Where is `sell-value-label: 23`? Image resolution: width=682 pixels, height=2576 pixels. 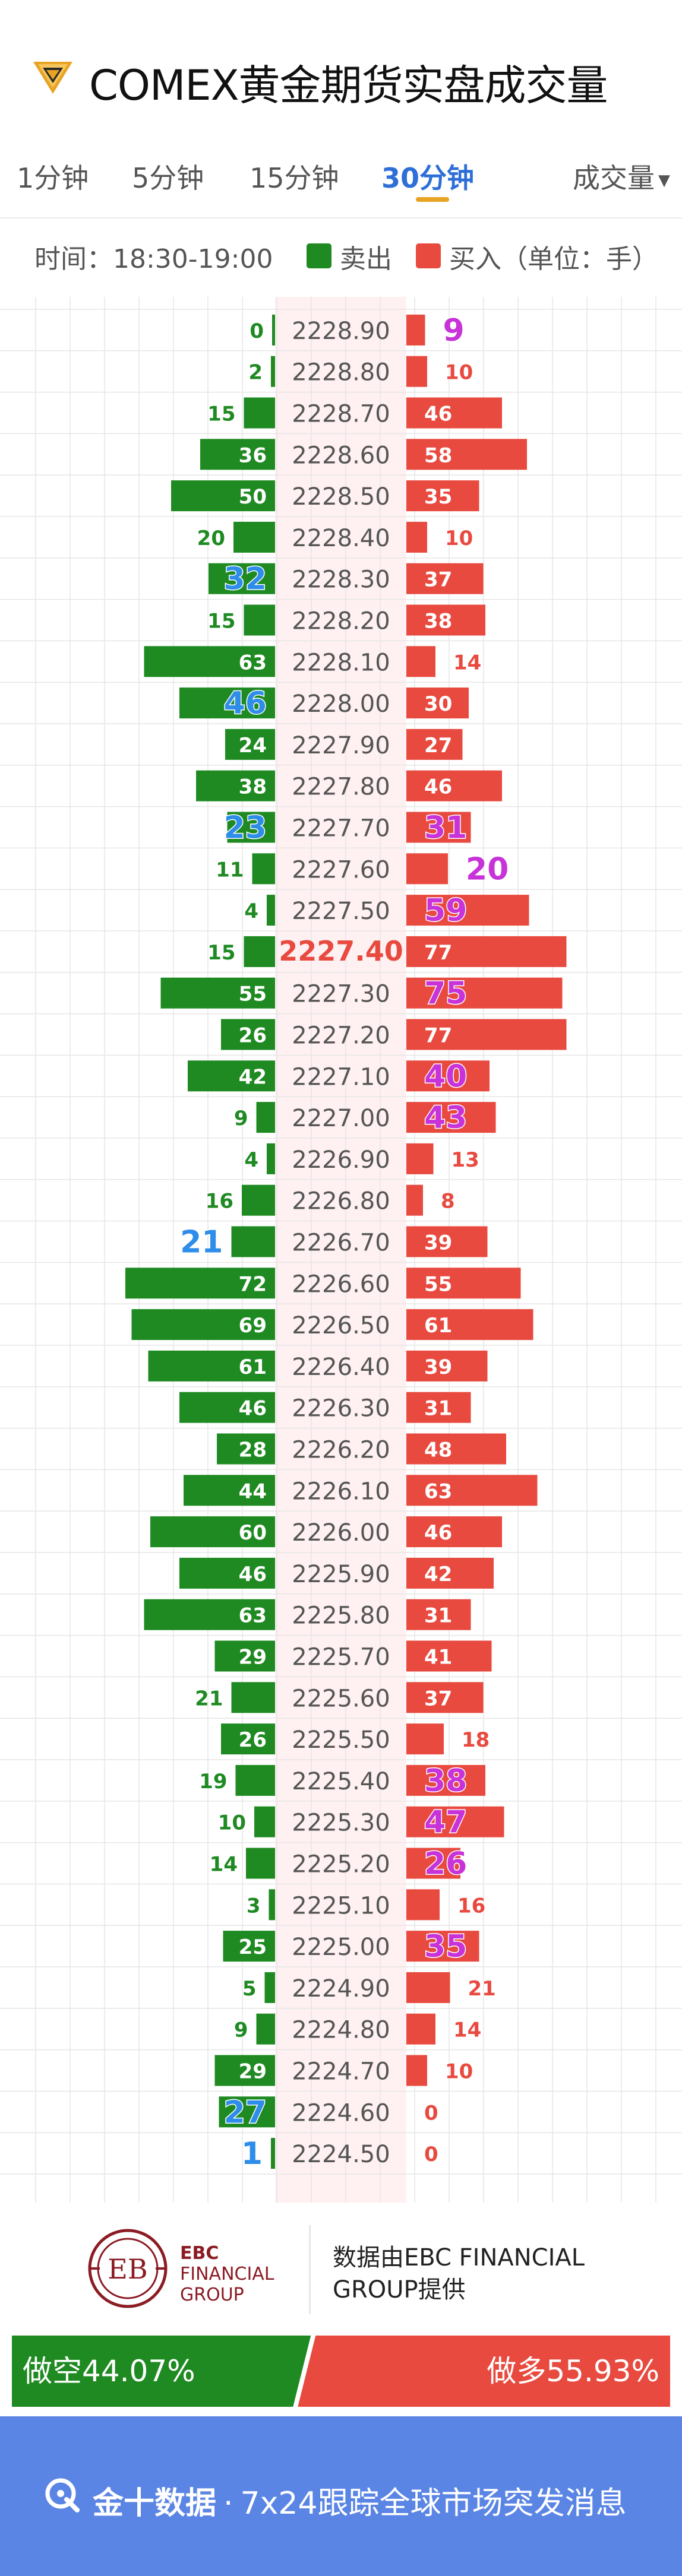
sell-value-label: 23 is located at coordinates (245, 828).